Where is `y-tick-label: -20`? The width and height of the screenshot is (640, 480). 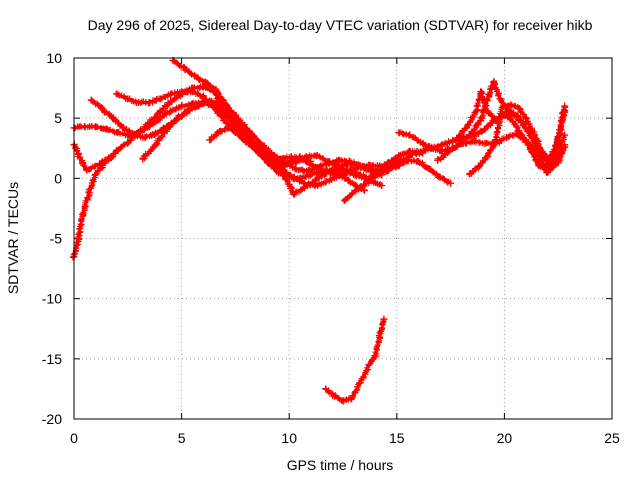
y-tick-label: -20 is located at coordinates (52, 419).